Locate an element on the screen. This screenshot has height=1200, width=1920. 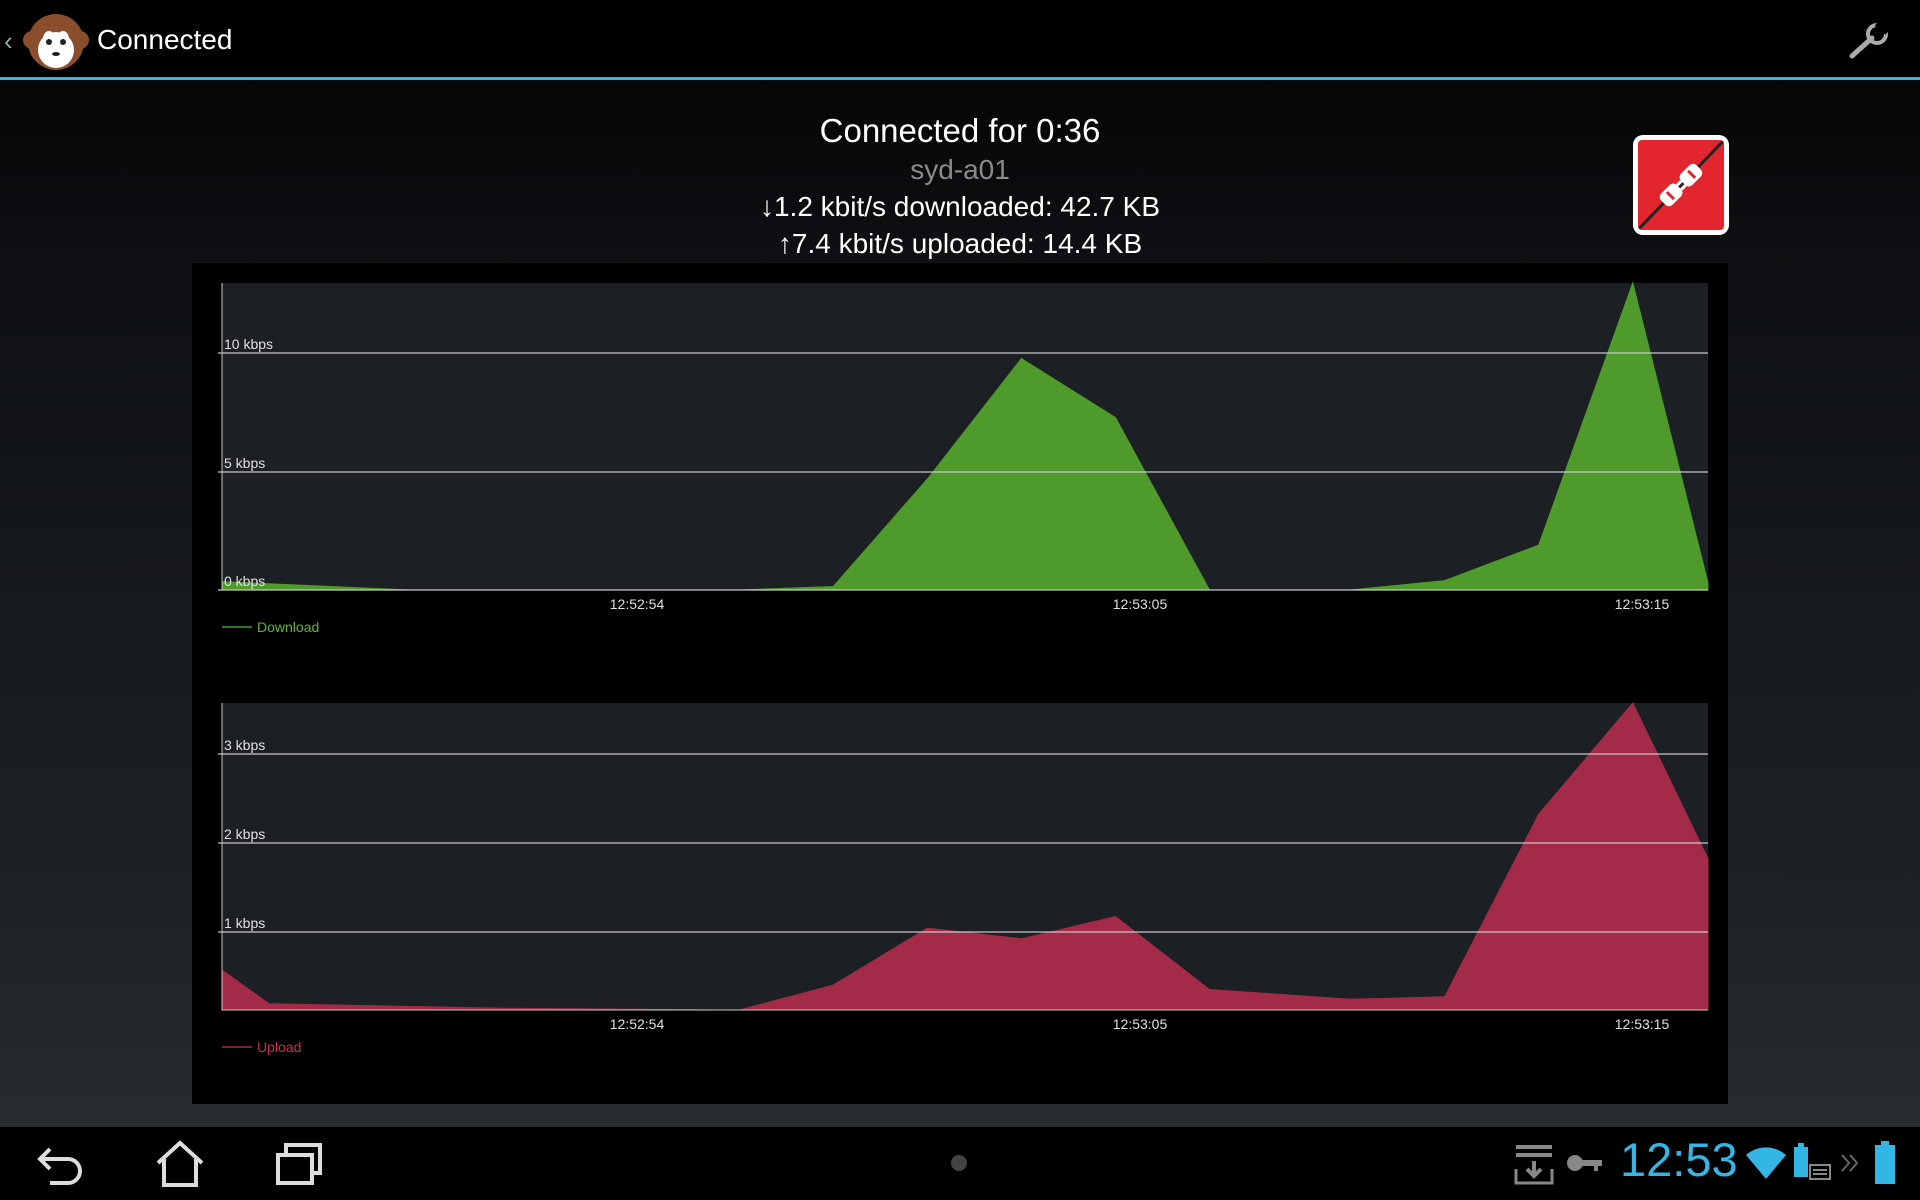
download-stats: ↓1.2 kbit/s downloaded: 42.7 KB is located at coordinates (960, 206).